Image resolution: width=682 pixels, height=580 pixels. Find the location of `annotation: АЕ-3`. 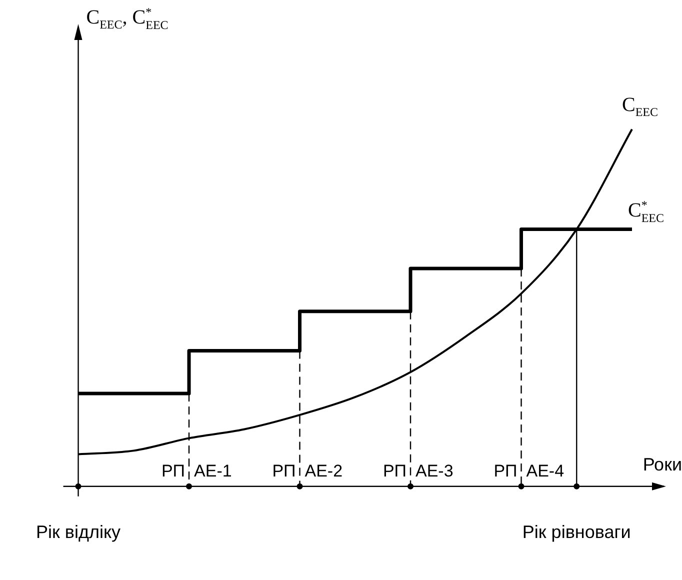

annotation: АЕ-3 is located at coordinates (435, 470).